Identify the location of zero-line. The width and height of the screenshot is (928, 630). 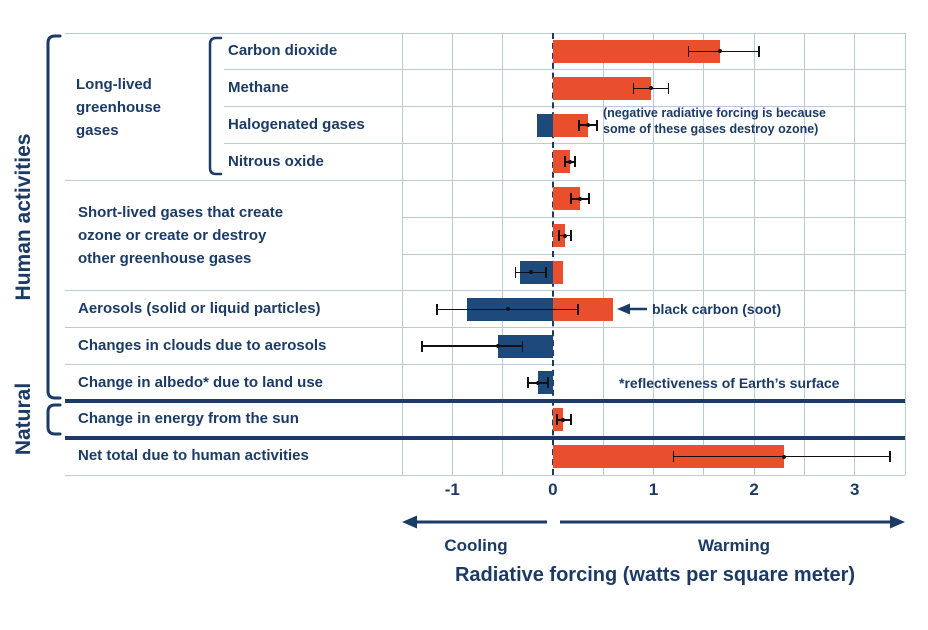
(552, 254).